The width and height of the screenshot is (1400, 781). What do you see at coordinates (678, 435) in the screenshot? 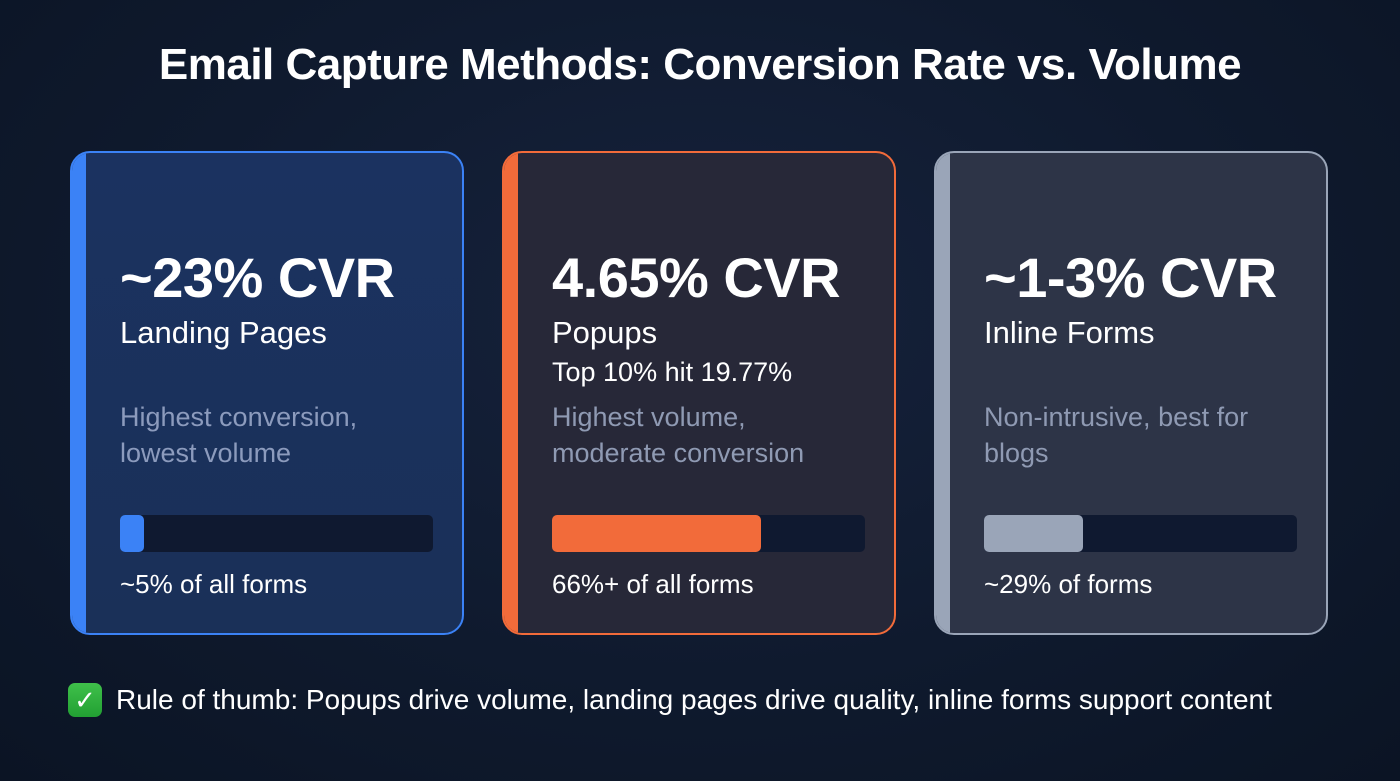
I see `method-description: Highest volume, moderate conversion` at bounding box center [678, 435].